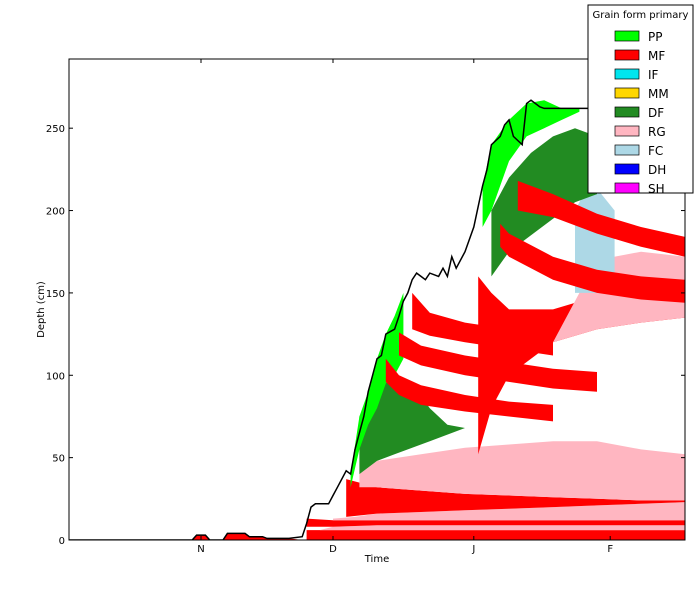 The width and height of the screenshot is (700, 600). I want to click on legend-swatch-pp, so click(627, 36).